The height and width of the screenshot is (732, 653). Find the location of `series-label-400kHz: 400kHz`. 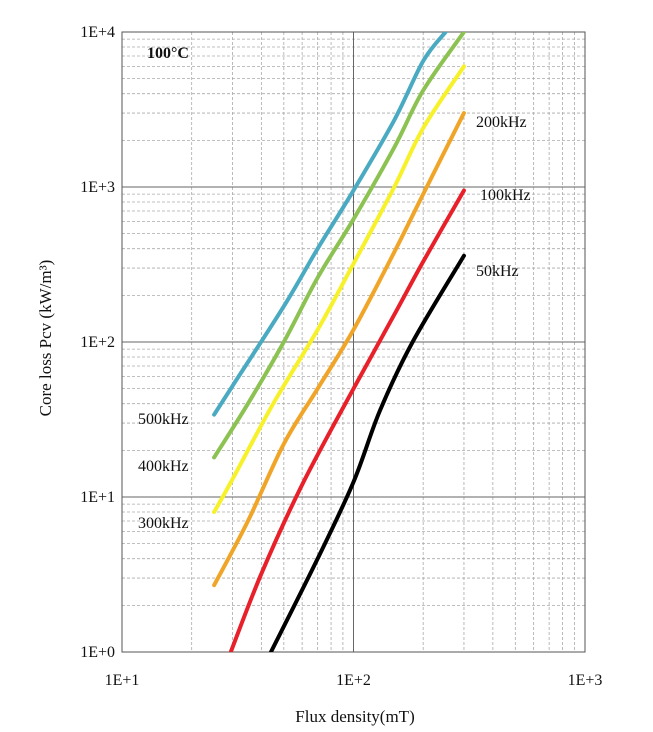

series-label-400kHz: 400kHz is located at coordinates (163, 466).